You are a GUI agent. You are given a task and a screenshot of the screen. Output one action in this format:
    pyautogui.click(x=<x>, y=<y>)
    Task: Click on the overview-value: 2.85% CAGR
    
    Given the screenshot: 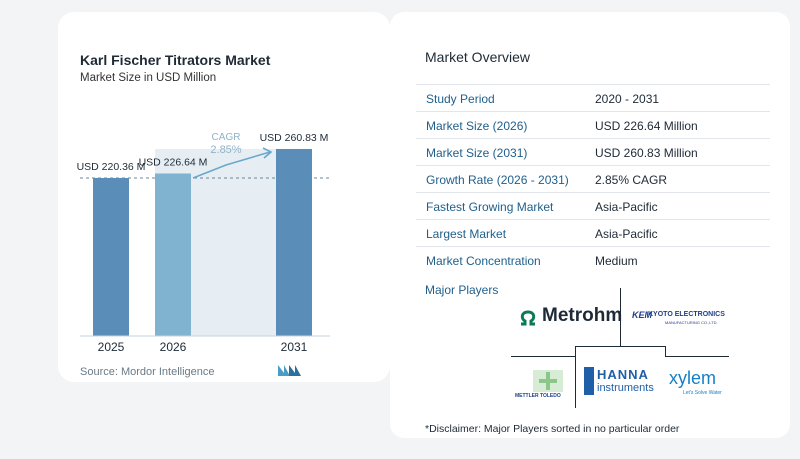 What is the action you would take?
    pyautogui.click(x=631, y=180)
    